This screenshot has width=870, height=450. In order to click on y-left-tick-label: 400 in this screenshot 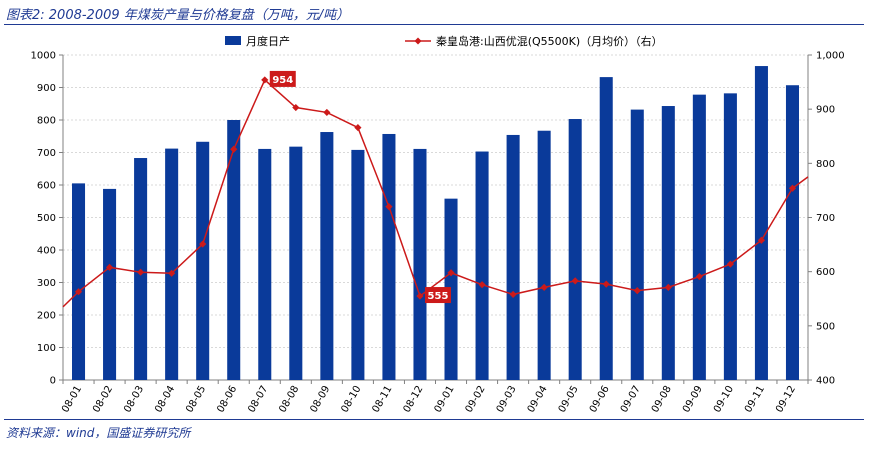, I will do `click(46, 251)`.